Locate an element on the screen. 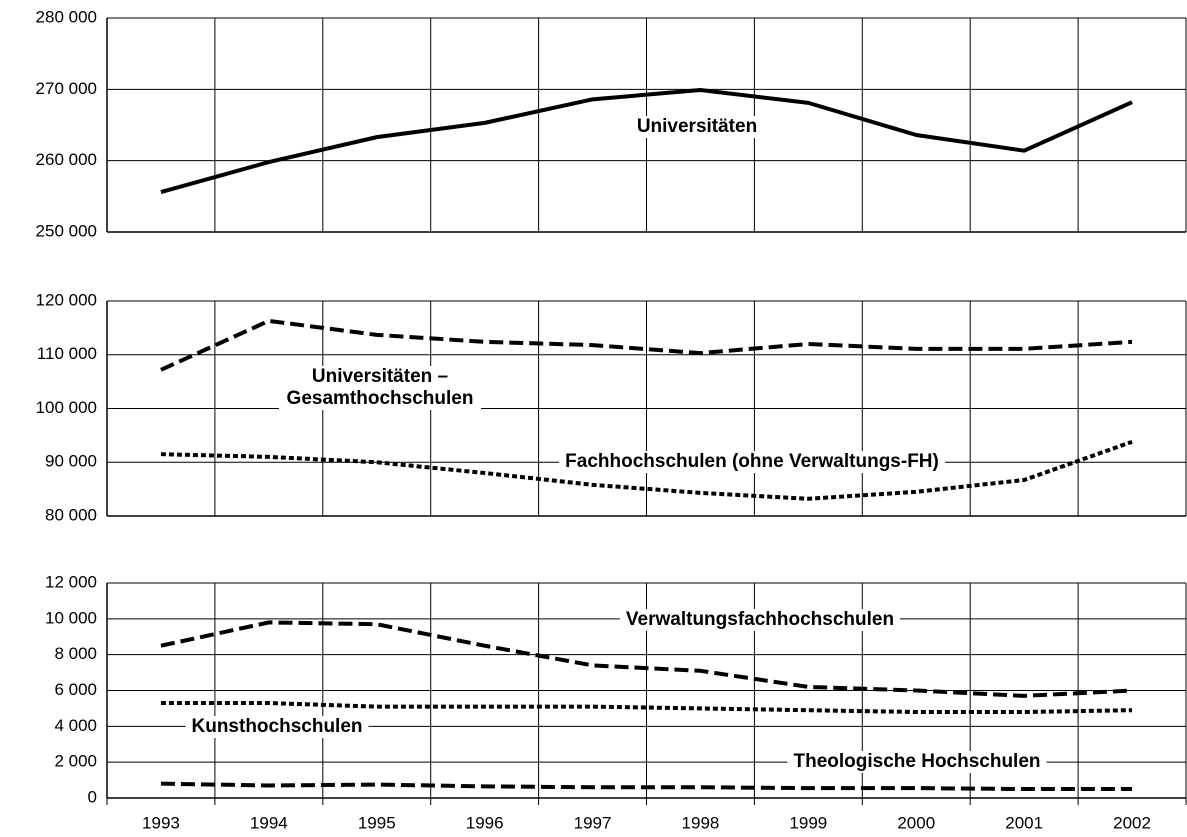 The height and width of the screenshot is (837, 1187). y-tick-label: 90 000 is located at coordinates (71, 461).